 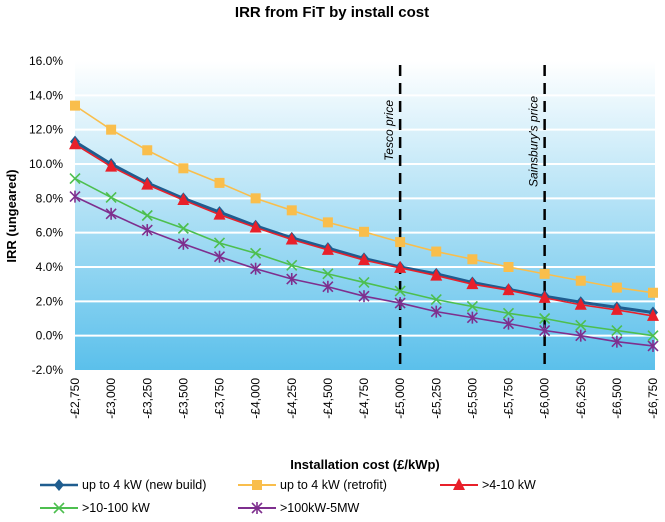 I want to click on x-tick-label: -£6,500, so click(x=617, y=398).